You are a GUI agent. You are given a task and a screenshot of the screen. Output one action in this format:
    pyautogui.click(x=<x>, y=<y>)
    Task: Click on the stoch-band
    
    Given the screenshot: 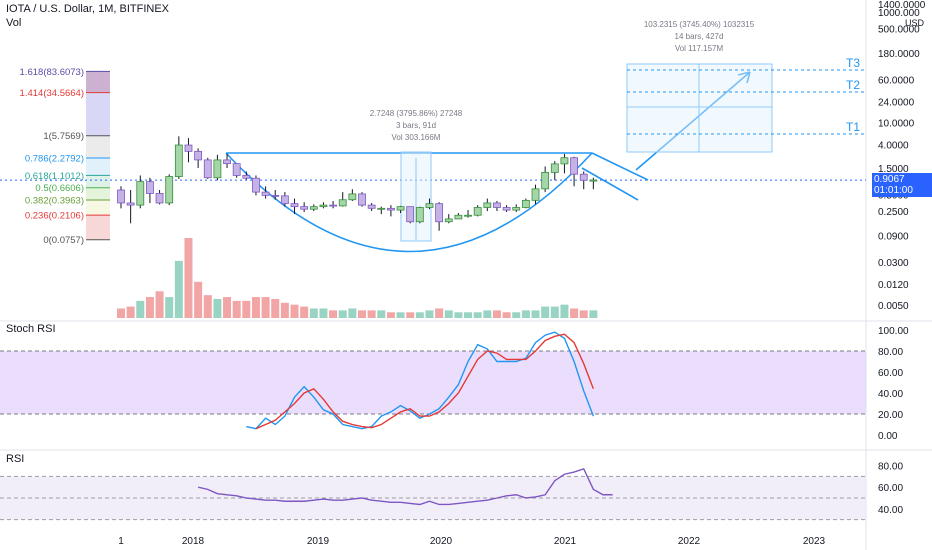 What is the action you would take?
    pyautogui.click(x=433, y=382)
    